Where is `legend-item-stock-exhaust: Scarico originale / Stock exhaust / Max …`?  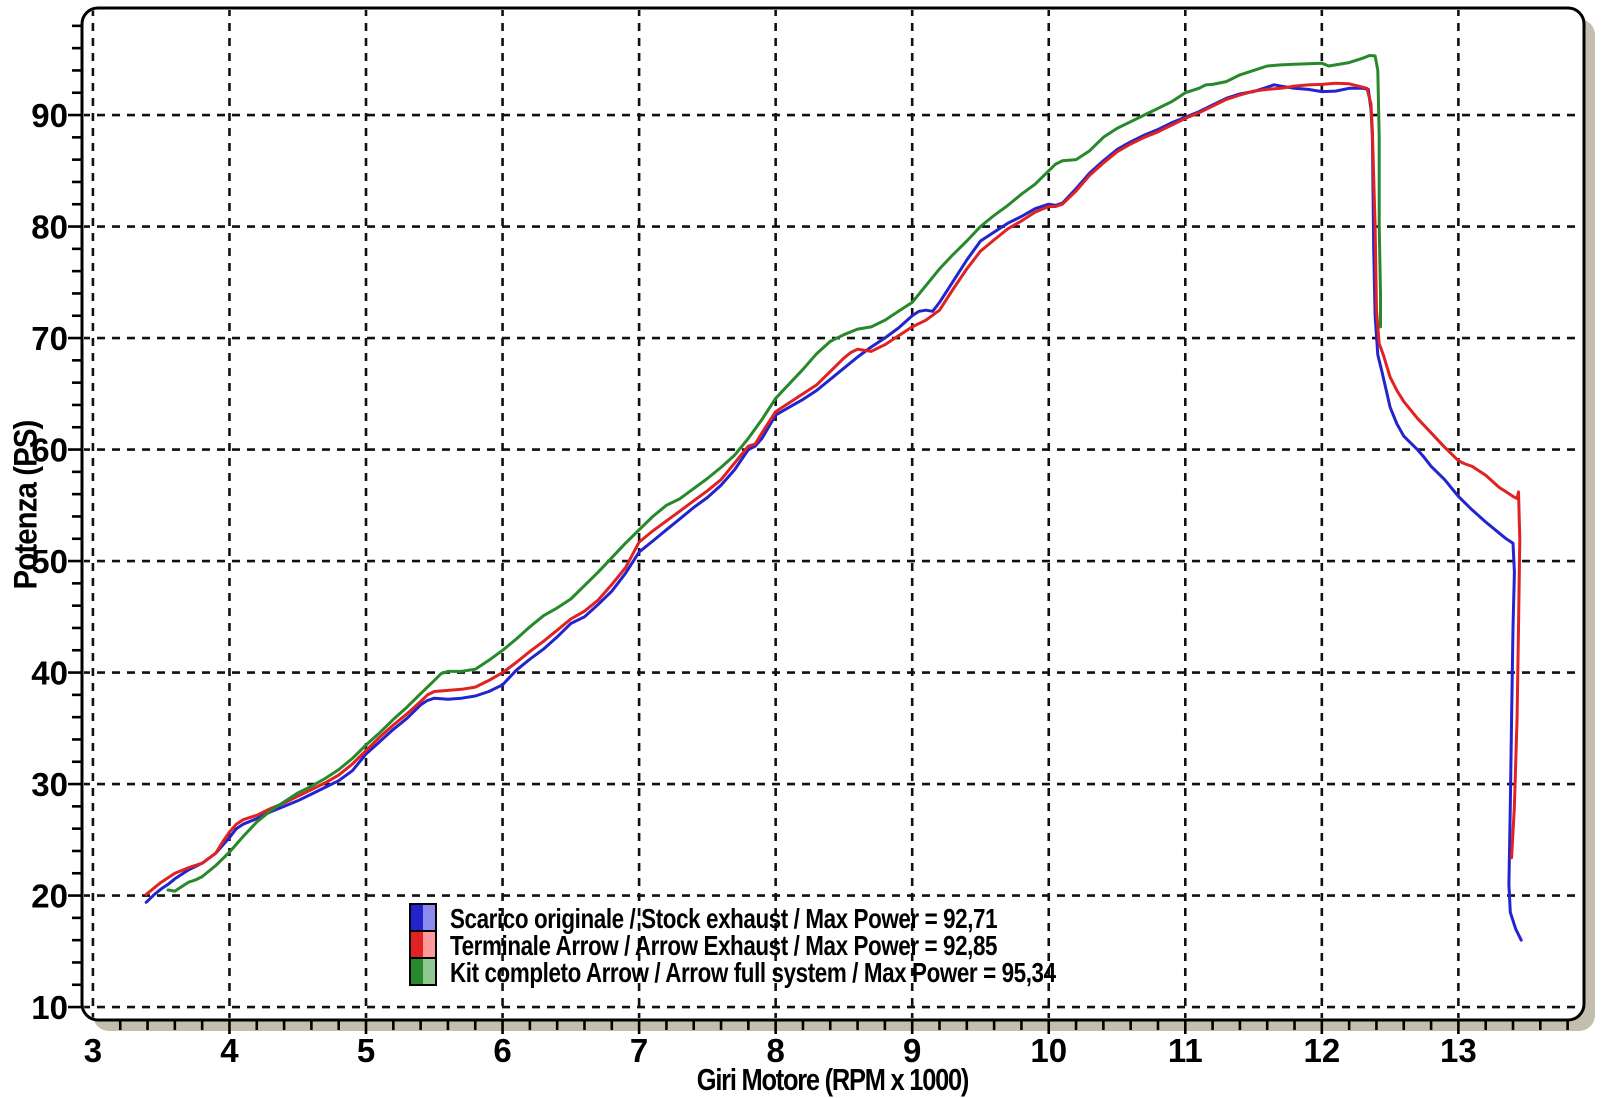
legend-item-stock-exhaust: Scarico originale / Stock exhaust / Max … is located at coordinates (808, 918).